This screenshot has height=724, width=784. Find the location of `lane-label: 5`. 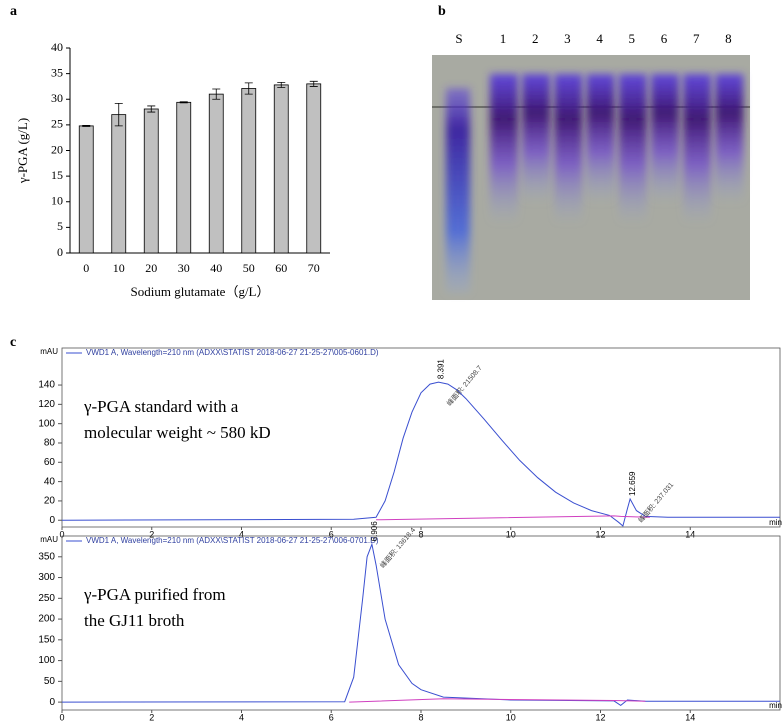

lane-label: 5 is located at coordinates (632, 38).